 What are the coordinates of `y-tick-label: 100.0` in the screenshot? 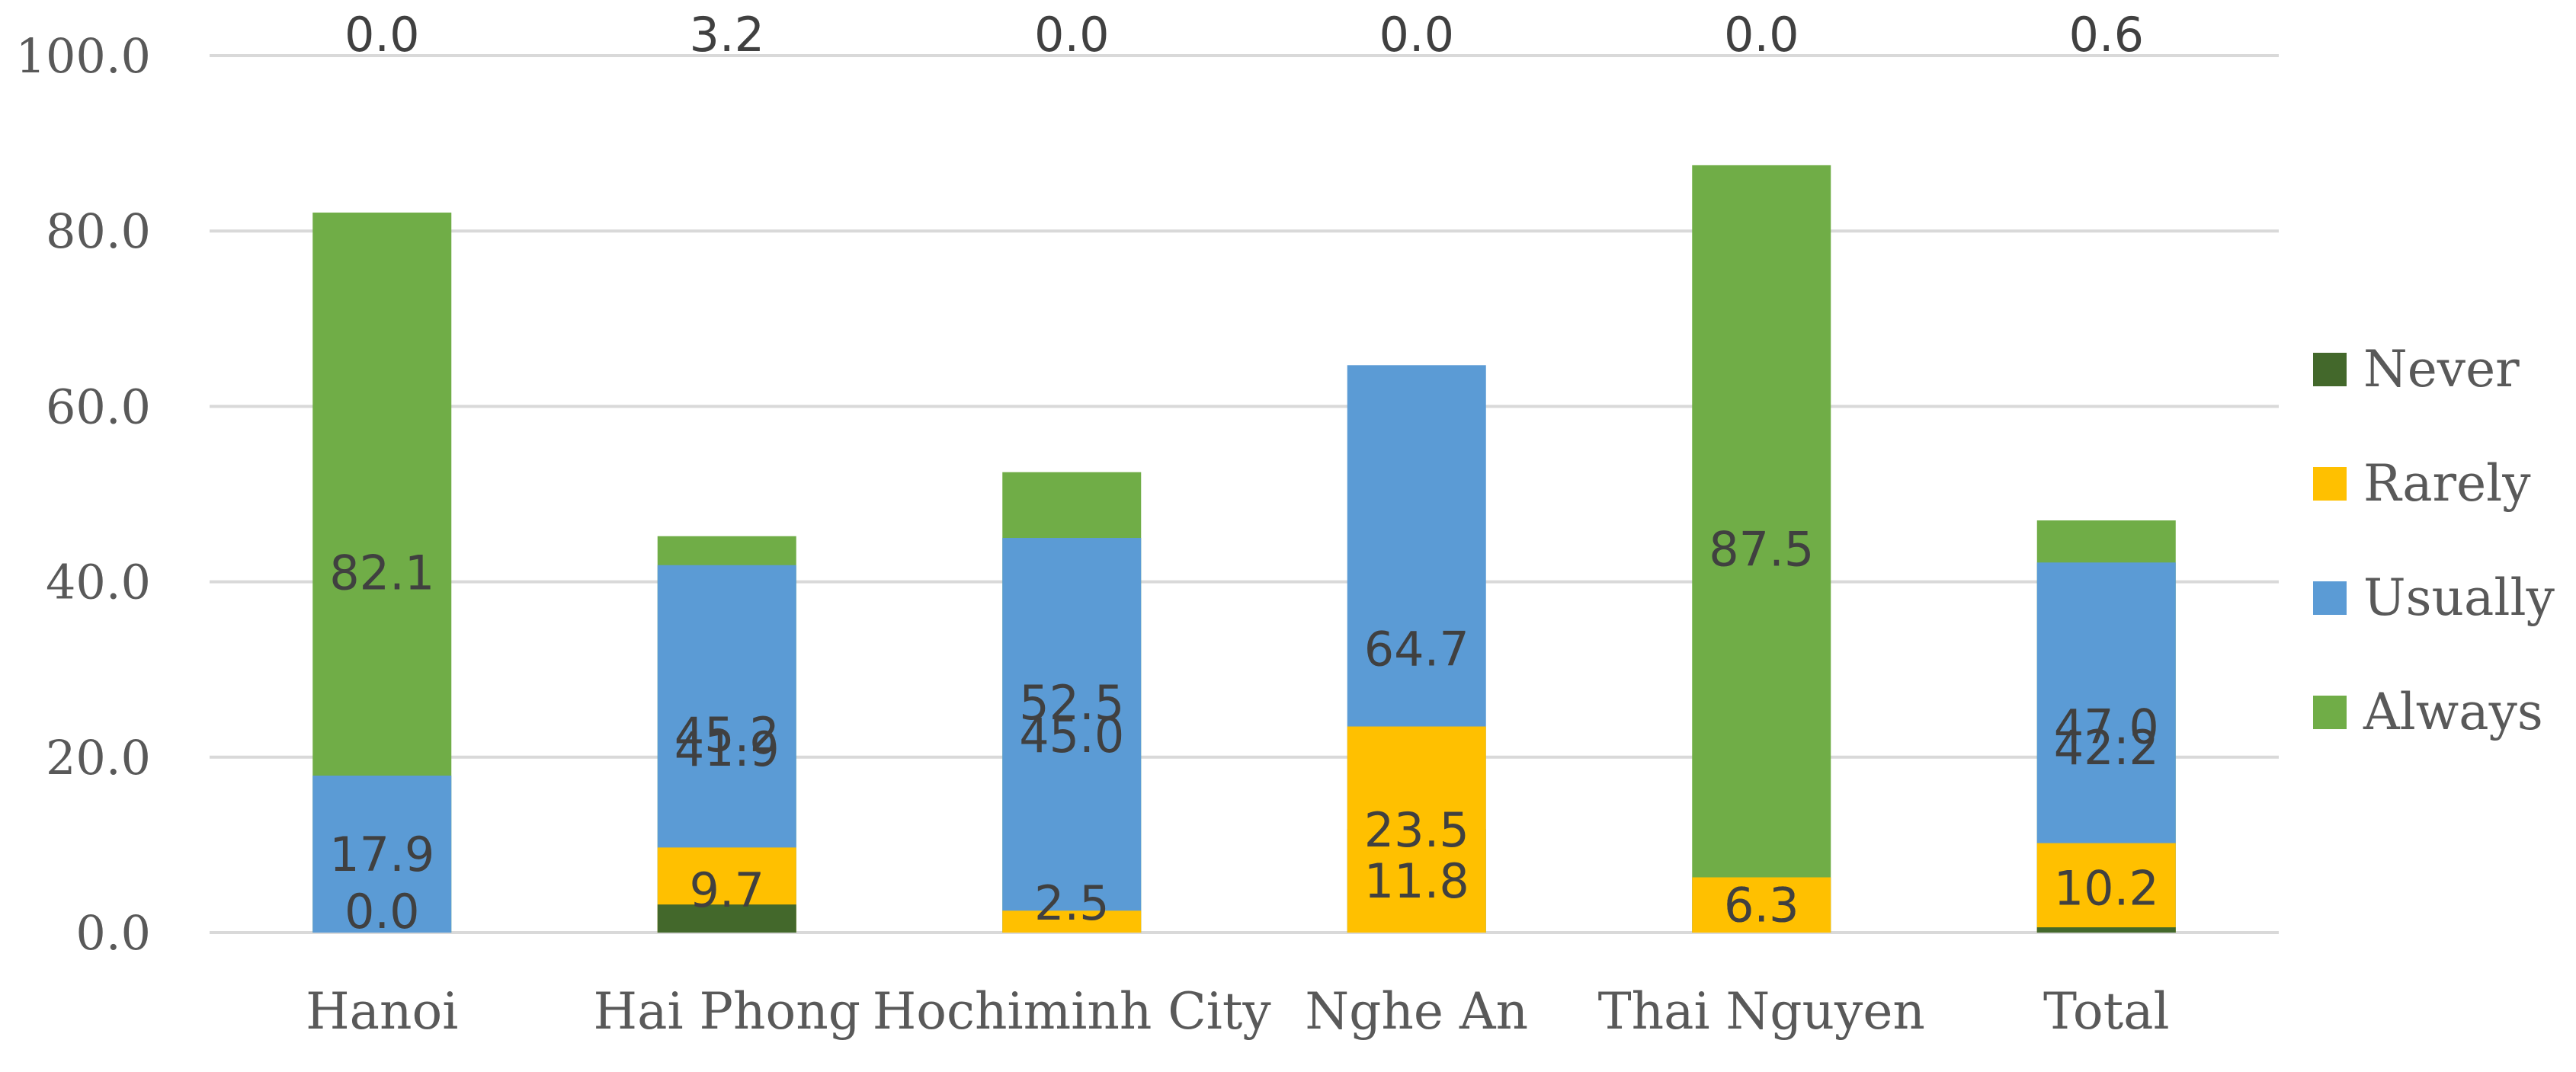 It's located at (84, 56).